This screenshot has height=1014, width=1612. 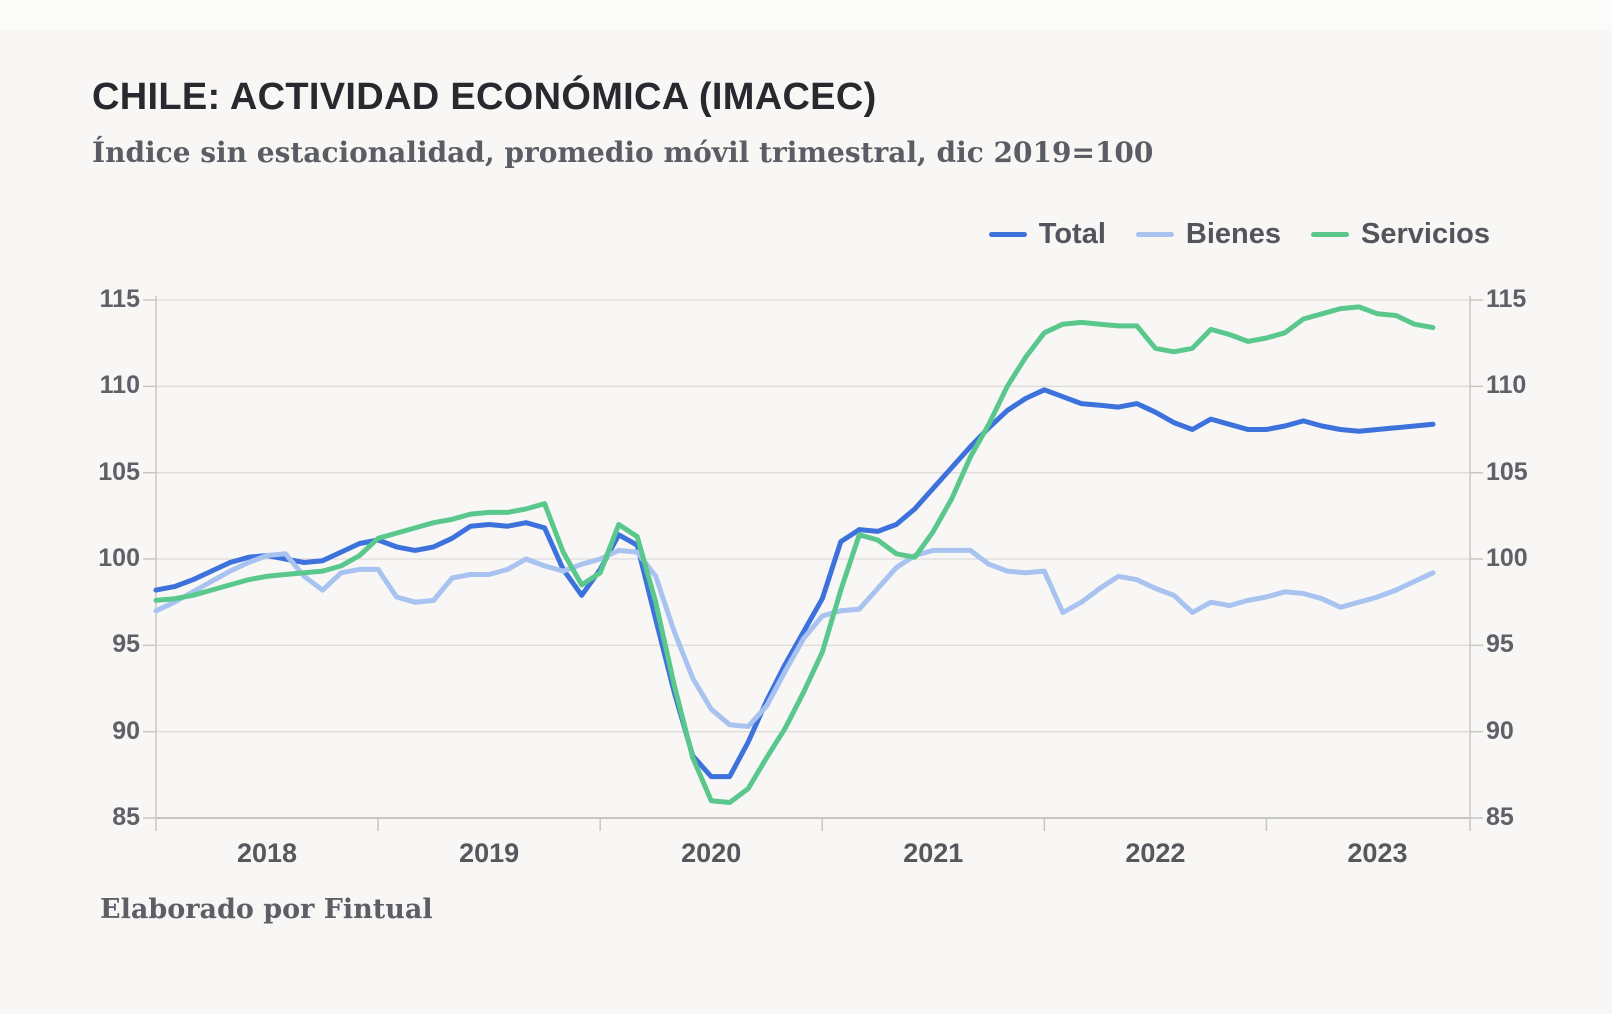 What do you see at coordinates (119, 558) in the screenshot?
I see `y-tick-label-left: 100` at bounding box center [119, 558].